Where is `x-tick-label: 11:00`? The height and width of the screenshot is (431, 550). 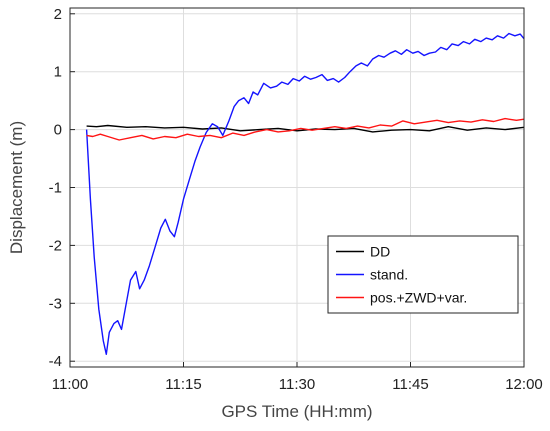
x-tick-label: 11:00 is located at coordinates (70, 384).